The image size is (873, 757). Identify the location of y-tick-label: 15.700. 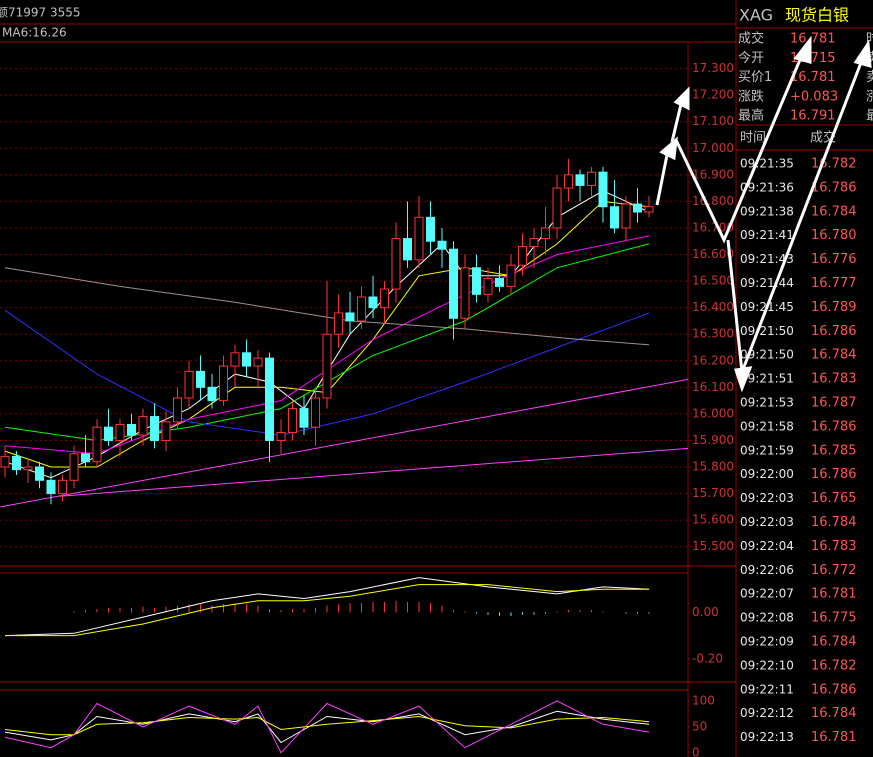
(713, 493).